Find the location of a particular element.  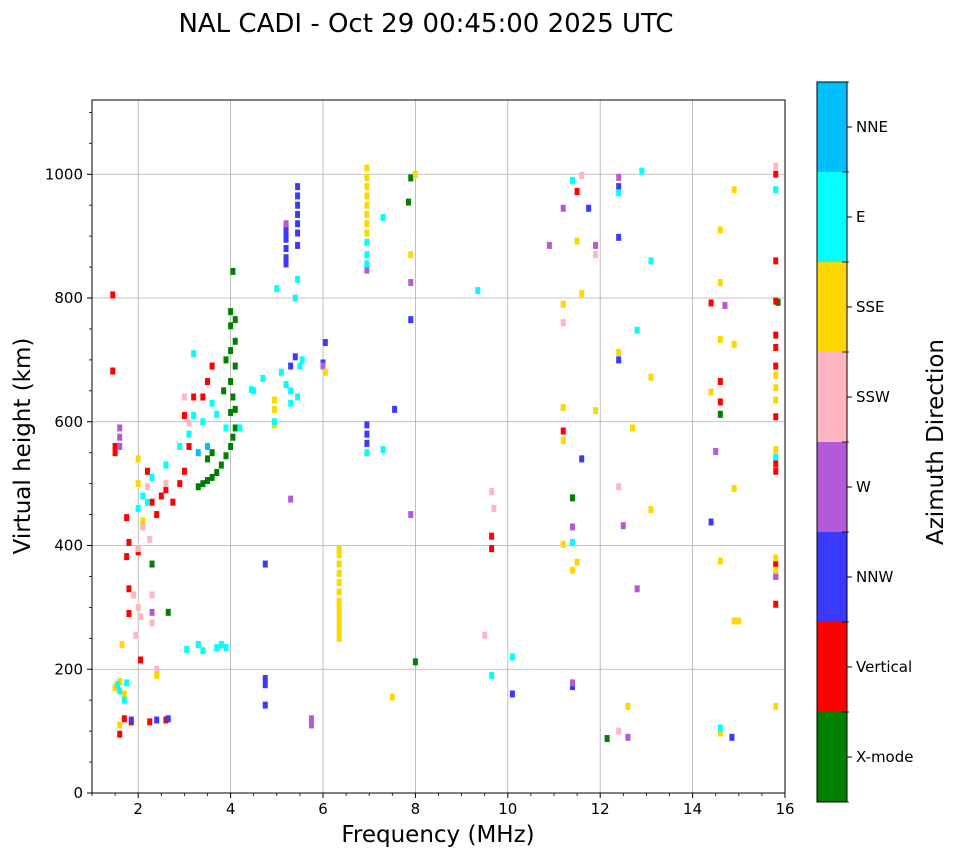

x-tick-label: 8 is located at coordinates (416, 809).